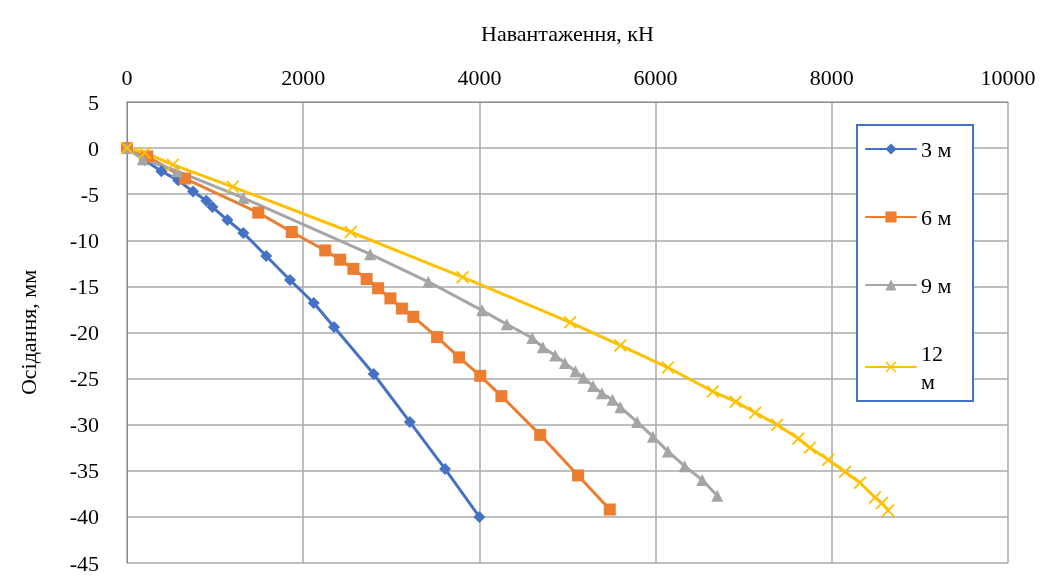 The width and height of the screenshot is (1061, 578). What do you see at coordinates (93, 148) in the screenshot?
I see `y-tick-label: 0` at bounding box center [93, 148].